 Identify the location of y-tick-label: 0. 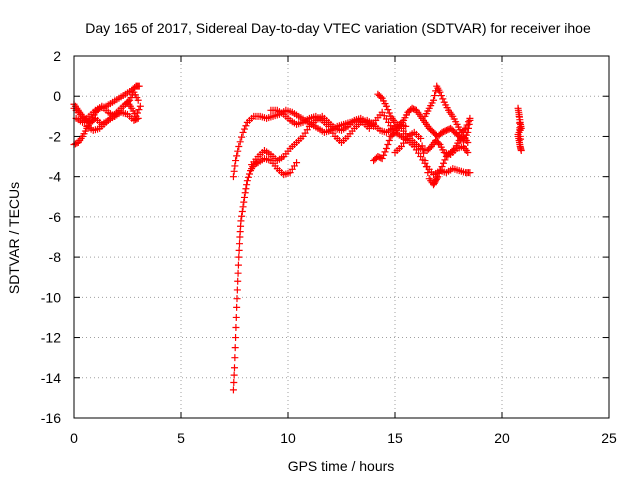
(57, 96).